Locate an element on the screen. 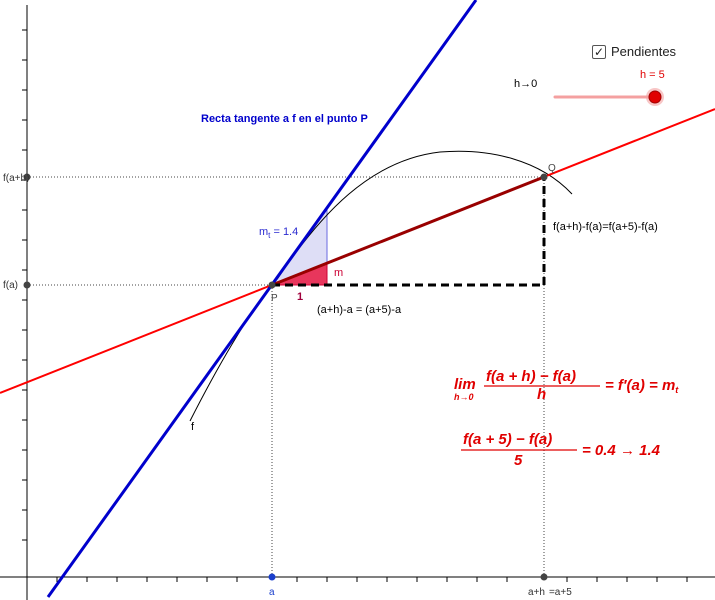 The image size is (715, 600). y-tick-fa-label: f(a) is located at coordinates (10, 285).